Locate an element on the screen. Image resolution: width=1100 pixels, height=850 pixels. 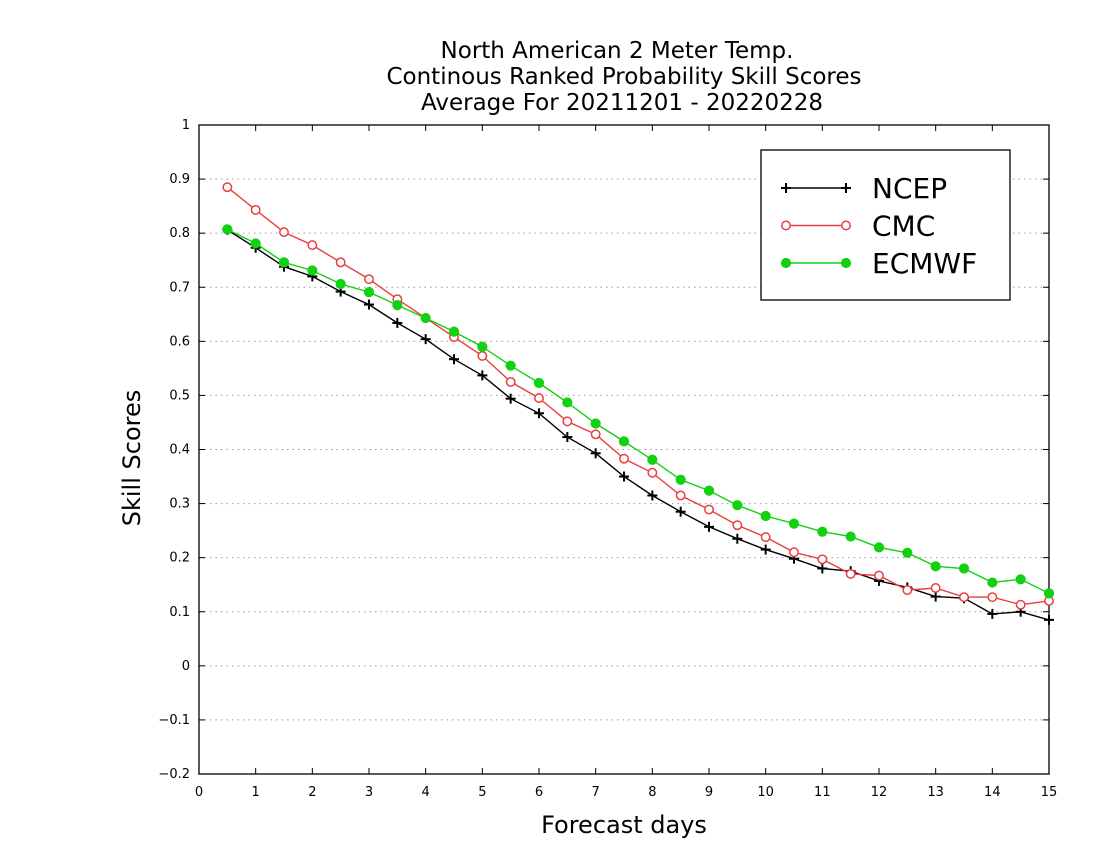
x-tick-label: 7 is located at coordinates (596, 792).